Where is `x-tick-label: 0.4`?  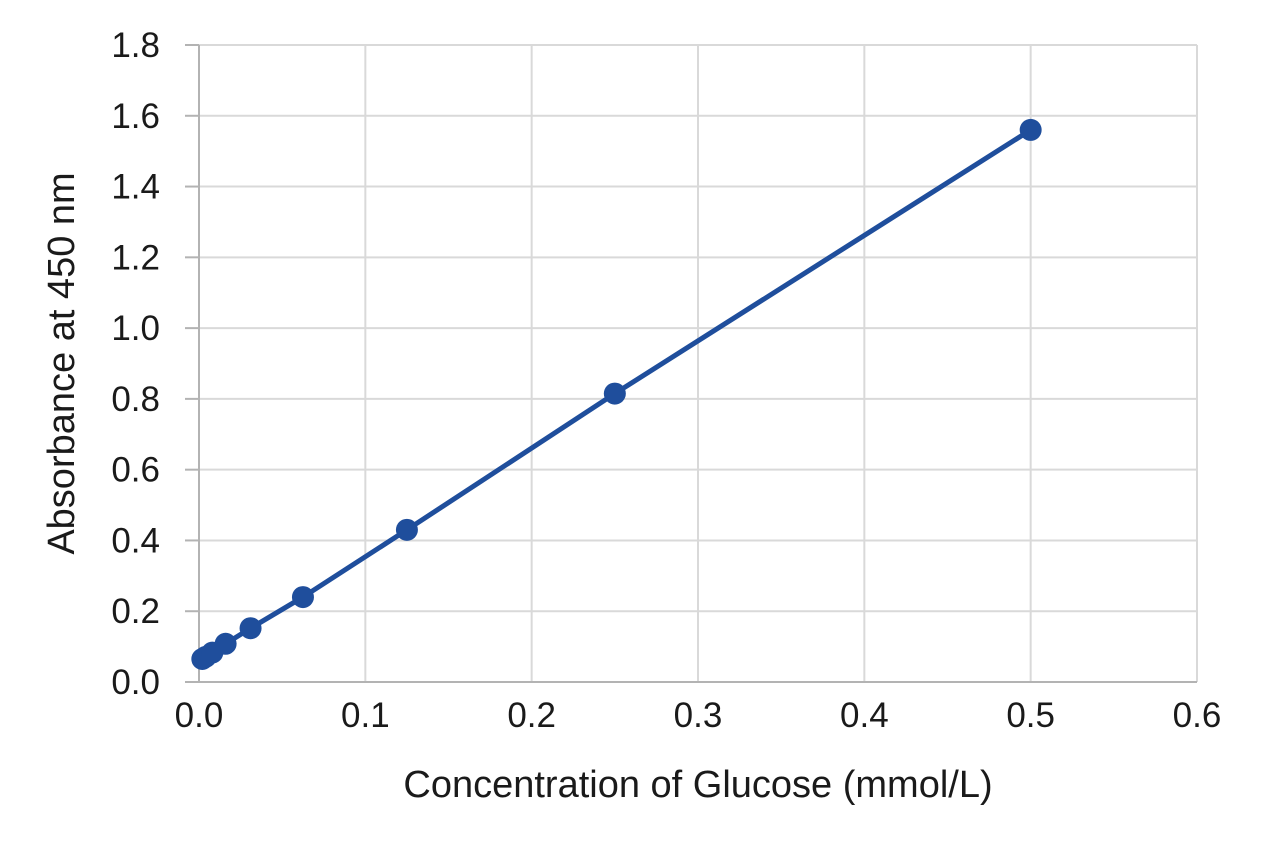 x-tick-label: 0.4 is located at coordinates (864, 715).